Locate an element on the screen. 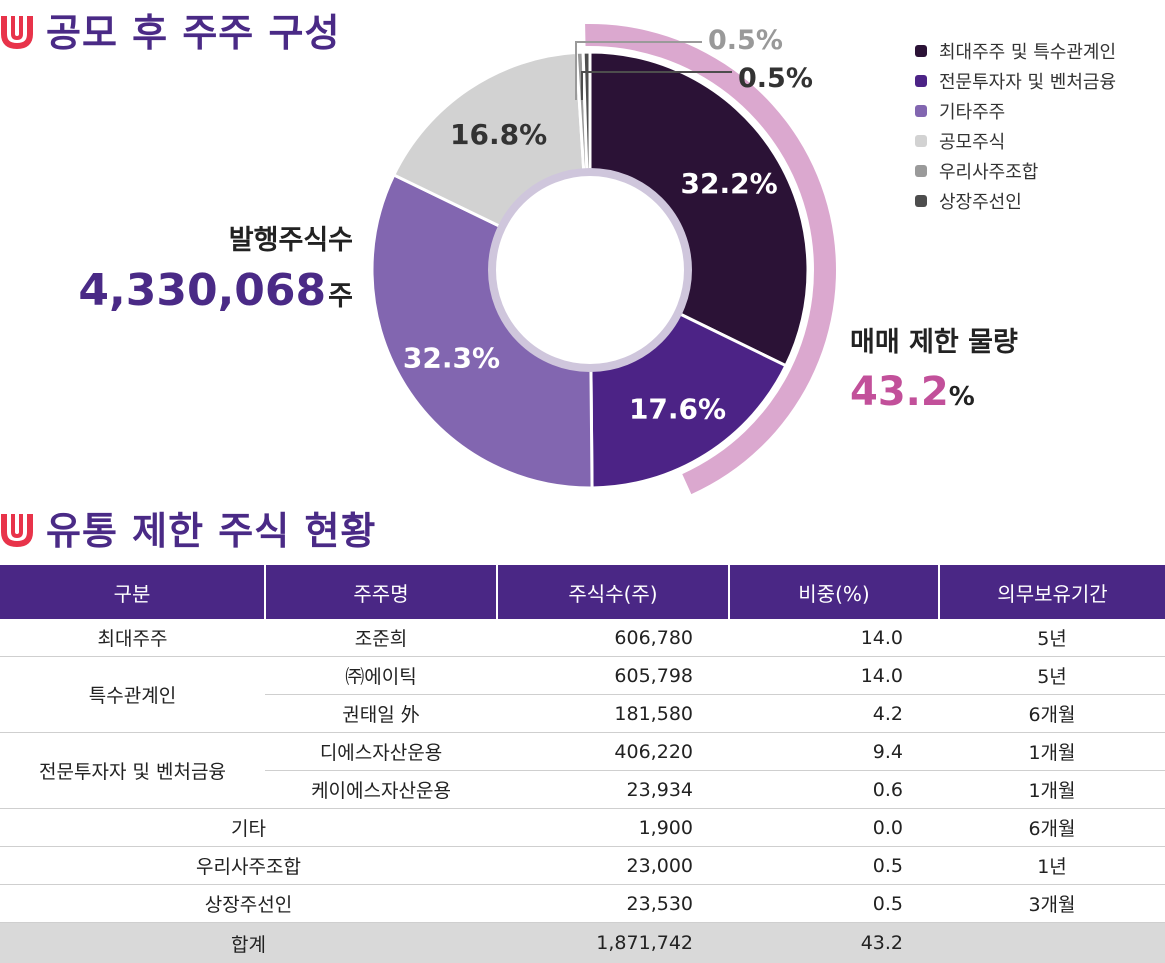  cell-holder: 케이에스자산운용 is located at coordinates (381, 789).